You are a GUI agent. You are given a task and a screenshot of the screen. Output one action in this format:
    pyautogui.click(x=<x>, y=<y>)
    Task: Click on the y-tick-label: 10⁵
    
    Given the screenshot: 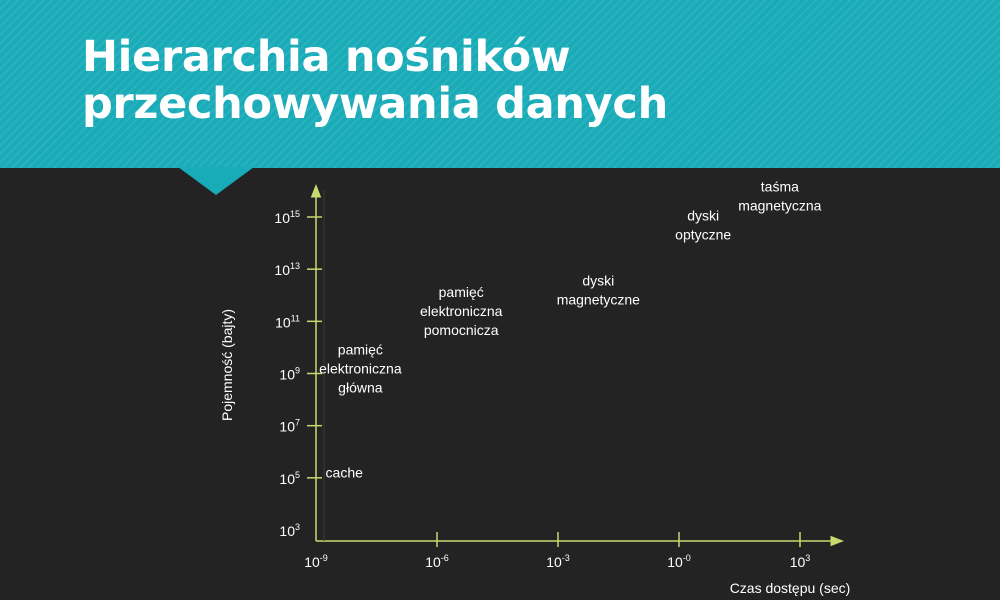 What is the action you would take?
    pyautogui.click(x=289, y=478)
    